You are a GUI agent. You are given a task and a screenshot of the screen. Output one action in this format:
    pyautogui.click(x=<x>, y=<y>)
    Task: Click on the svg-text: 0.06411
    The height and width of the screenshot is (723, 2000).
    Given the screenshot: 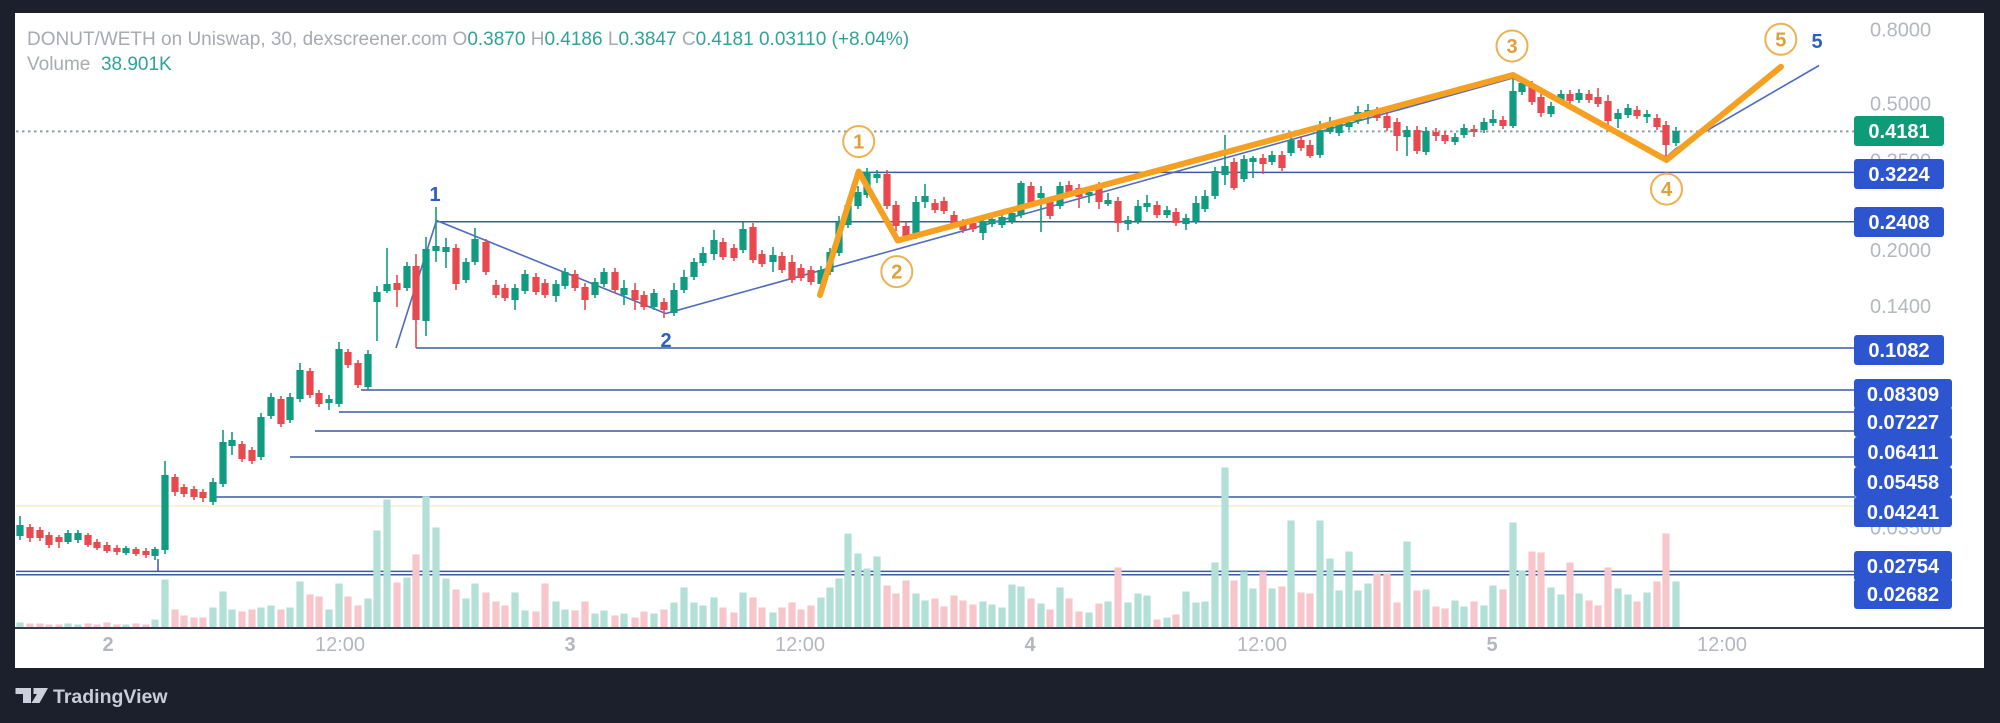 What is the action you would take?
    pyautogui.click(x=1902, y=453)
    